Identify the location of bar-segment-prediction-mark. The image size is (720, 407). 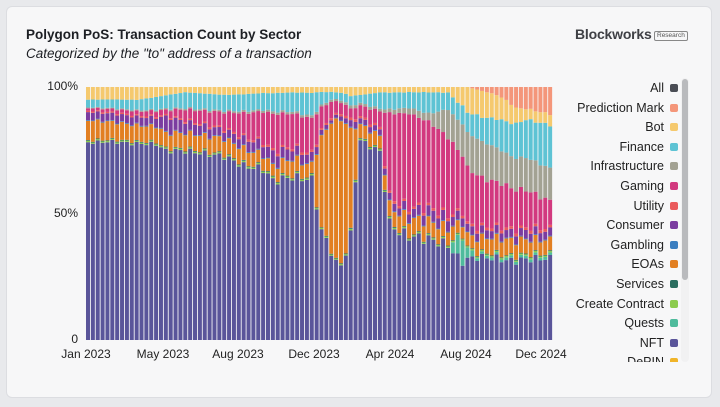
(472, 88).